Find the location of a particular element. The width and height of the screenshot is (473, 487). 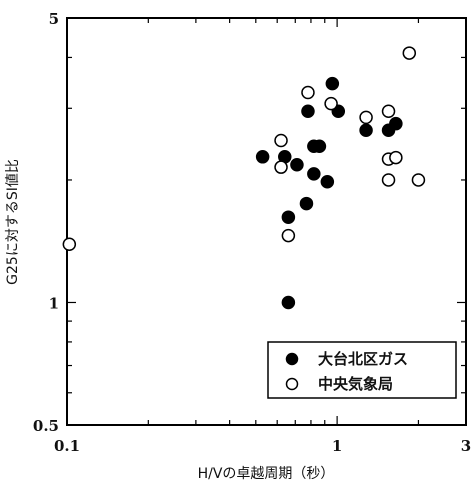

legend-marker-open is located at coordinates (292, 384).